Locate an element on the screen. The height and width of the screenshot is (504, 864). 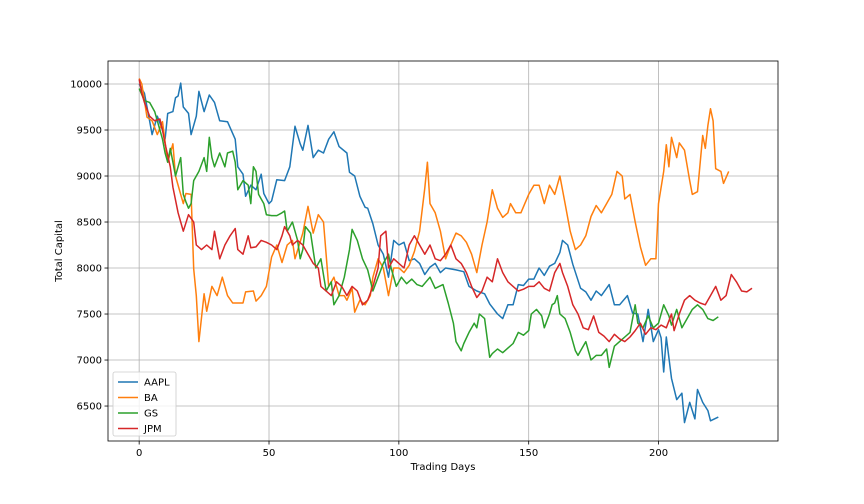
x-tick-label: 150 is located at coordinates (528, 453).